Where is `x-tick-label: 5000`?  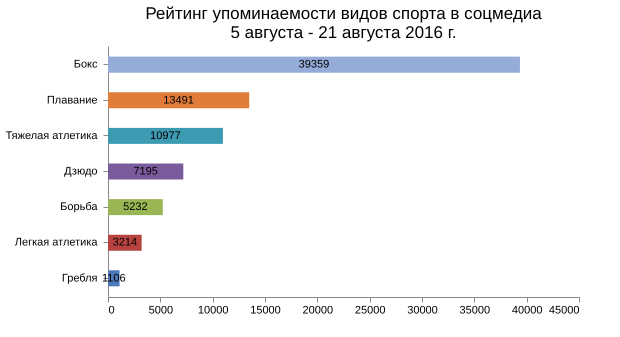
x-tick-label: 5000 is located at coordinates (161, 310).